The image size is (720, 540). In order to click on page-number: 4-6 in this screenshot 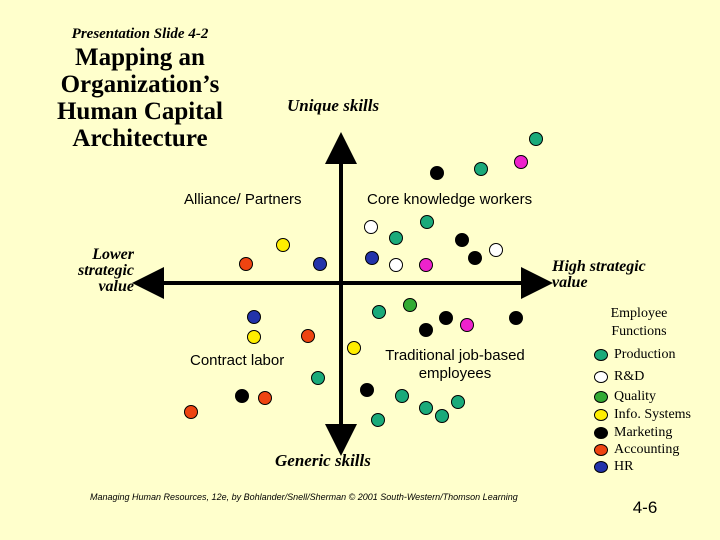, I will do `click(645, 507)`.